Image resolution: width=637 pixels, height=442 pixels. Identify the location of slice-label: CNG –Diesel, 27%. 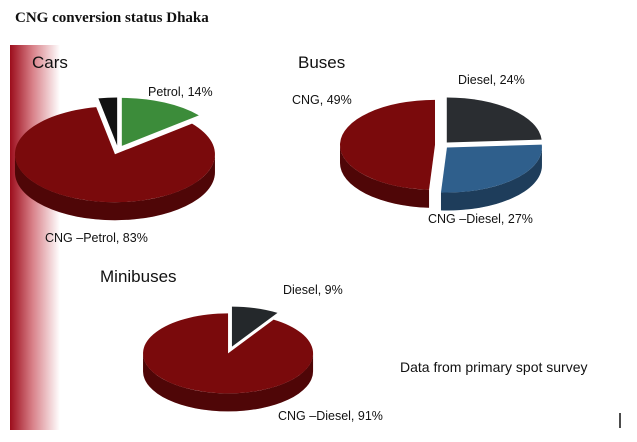
(480, 219).